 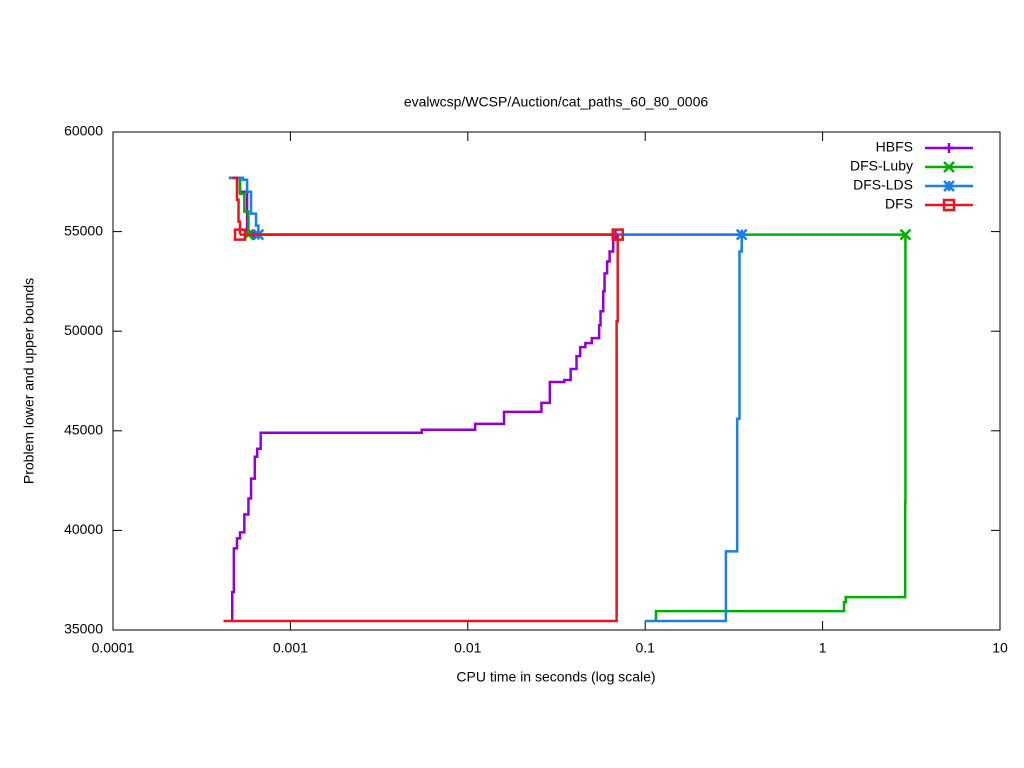 I want to click on x-tick-label: 0.001, so click(x=290, y=648).